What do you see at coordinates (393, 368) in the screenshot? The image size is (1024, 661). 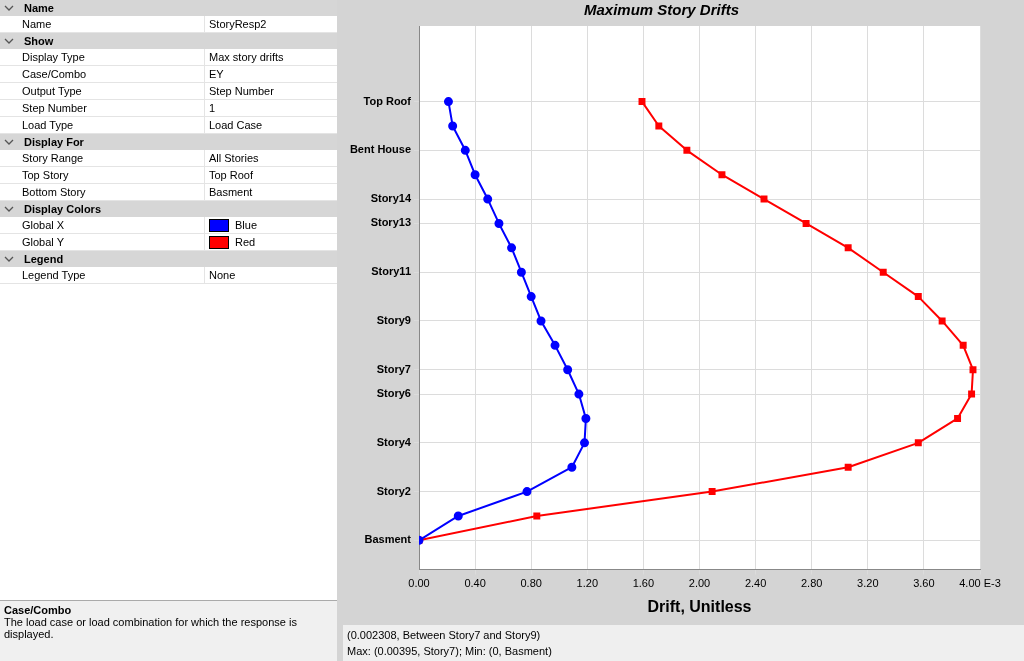 I see `y-tick-label: Story7` at bounding box center [393, 368].